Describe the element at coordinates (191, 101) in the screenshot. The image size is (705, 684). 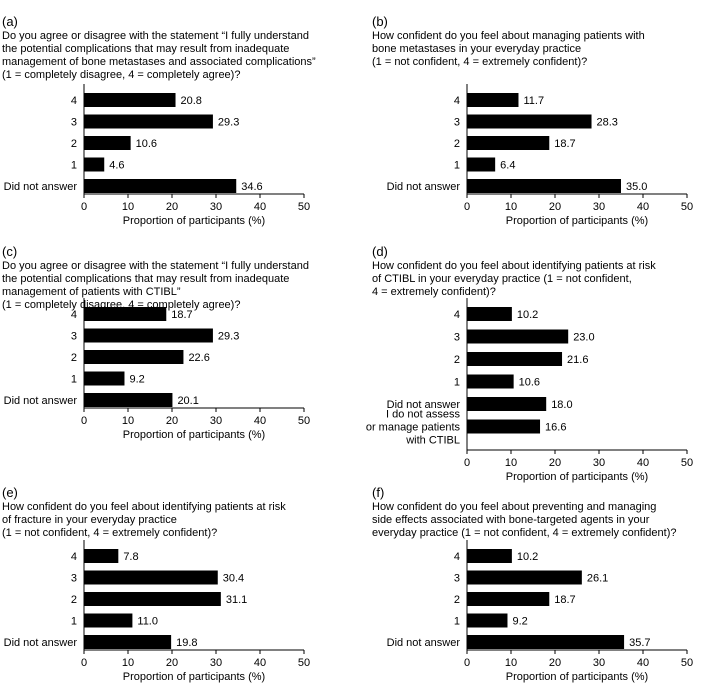
I see `data-label: 20.8` at that location.